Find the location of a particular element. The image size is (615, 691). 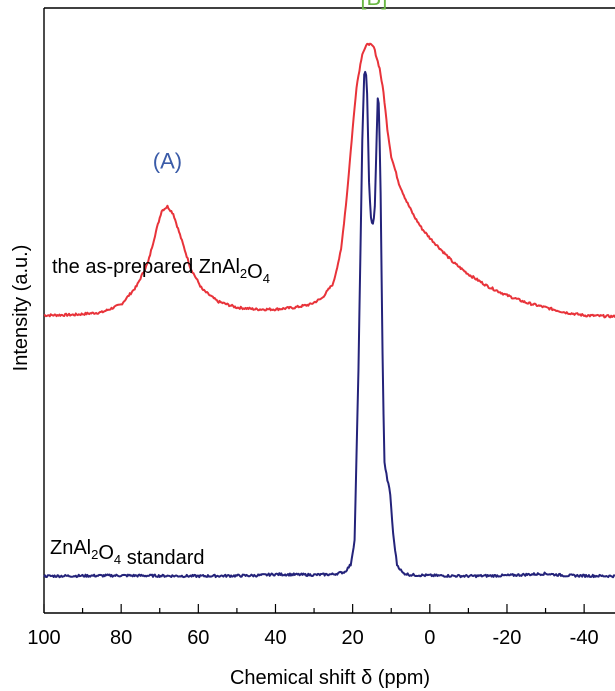

x-tick-label: -20 is located at coordinates (507, 638).